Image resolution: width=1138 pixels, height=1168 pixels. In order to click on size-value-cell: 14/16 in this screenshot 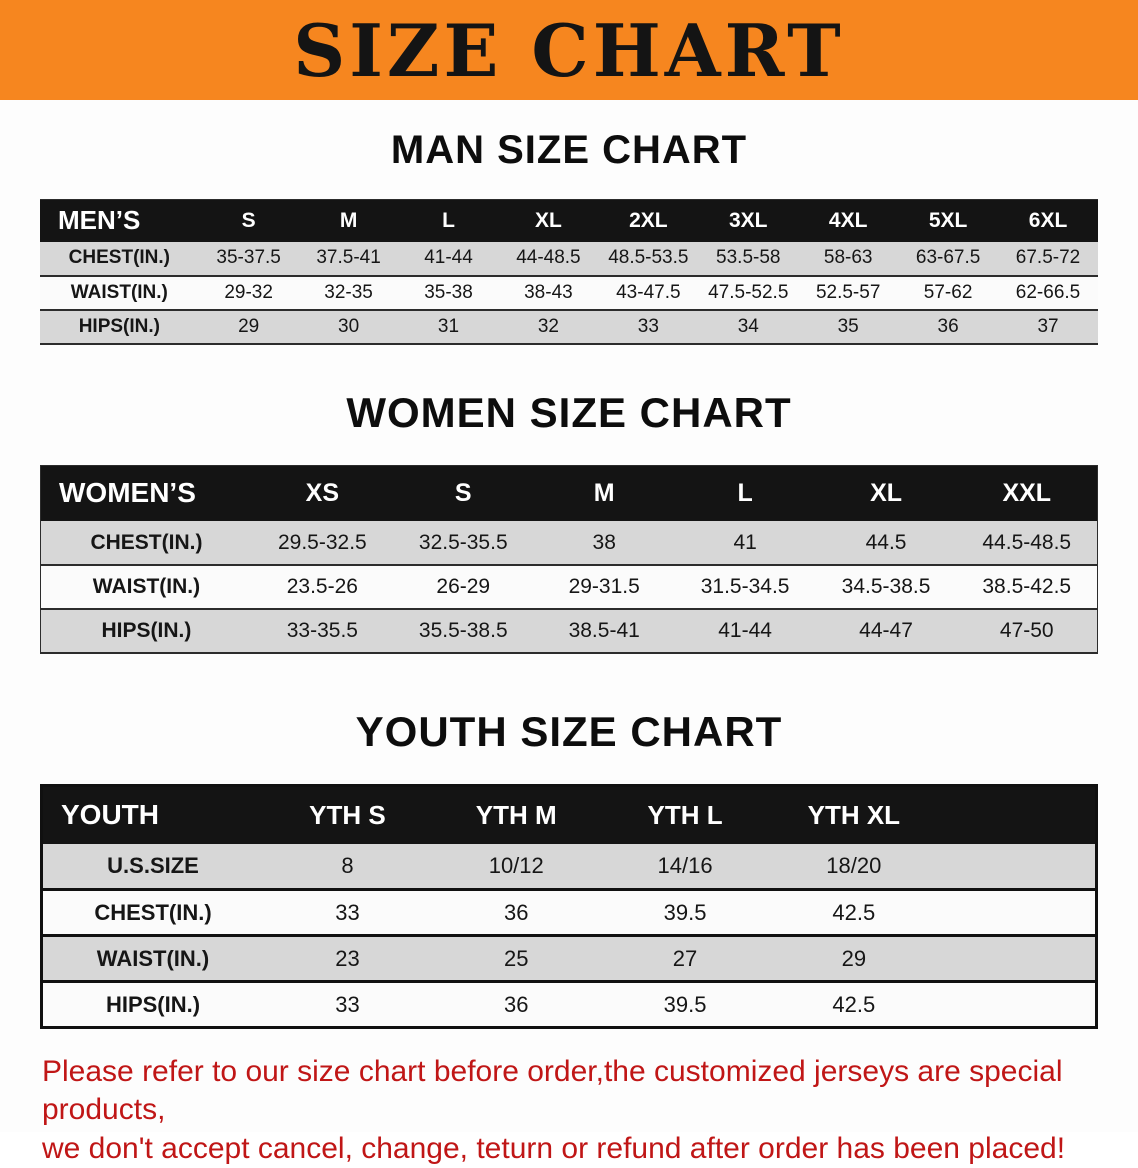, I will do `click(685, 865)`.